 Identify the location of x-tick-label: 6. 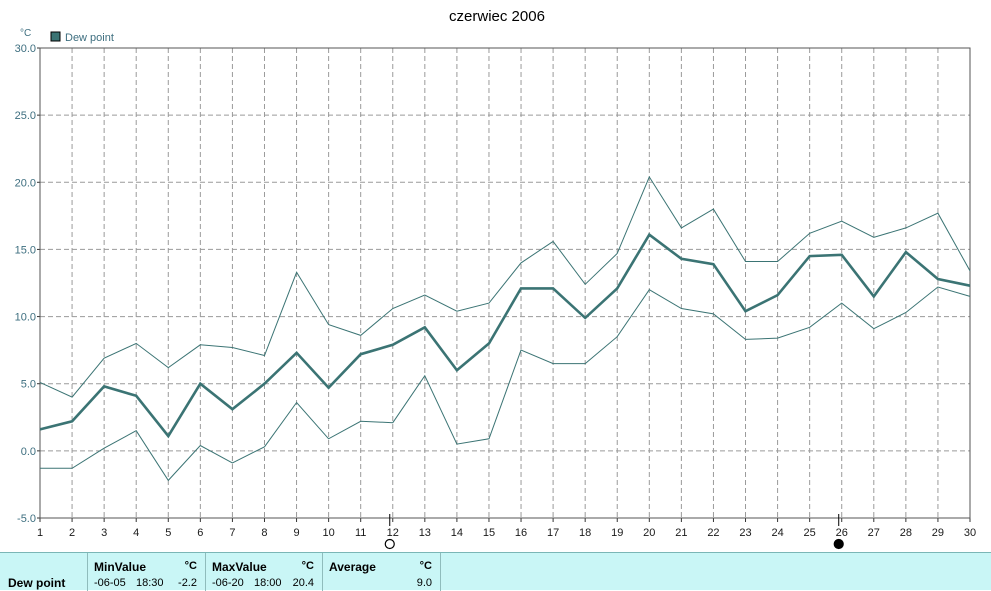
(200, 533).